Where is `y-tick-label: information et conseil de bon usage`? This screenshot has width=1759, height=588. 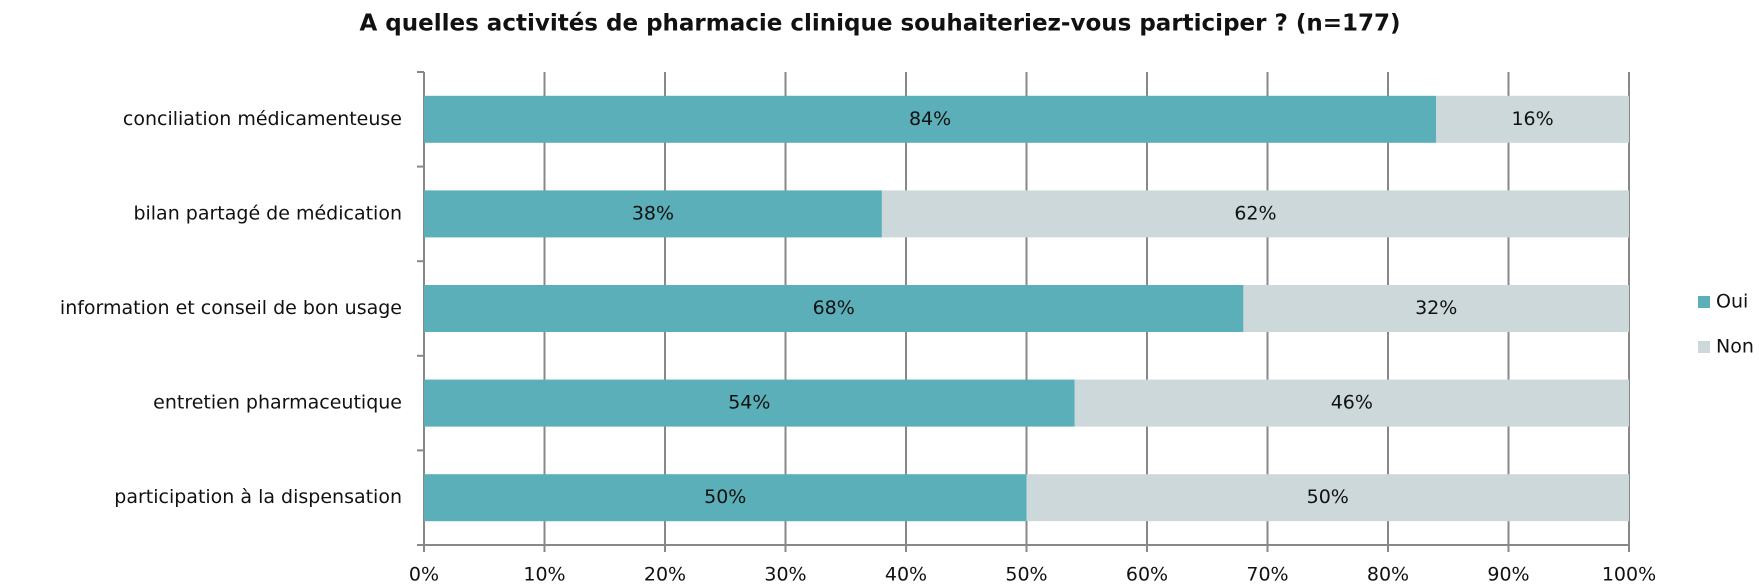 y-tick-label: information et conseil de bon usage is located at coordinates (231, 308).